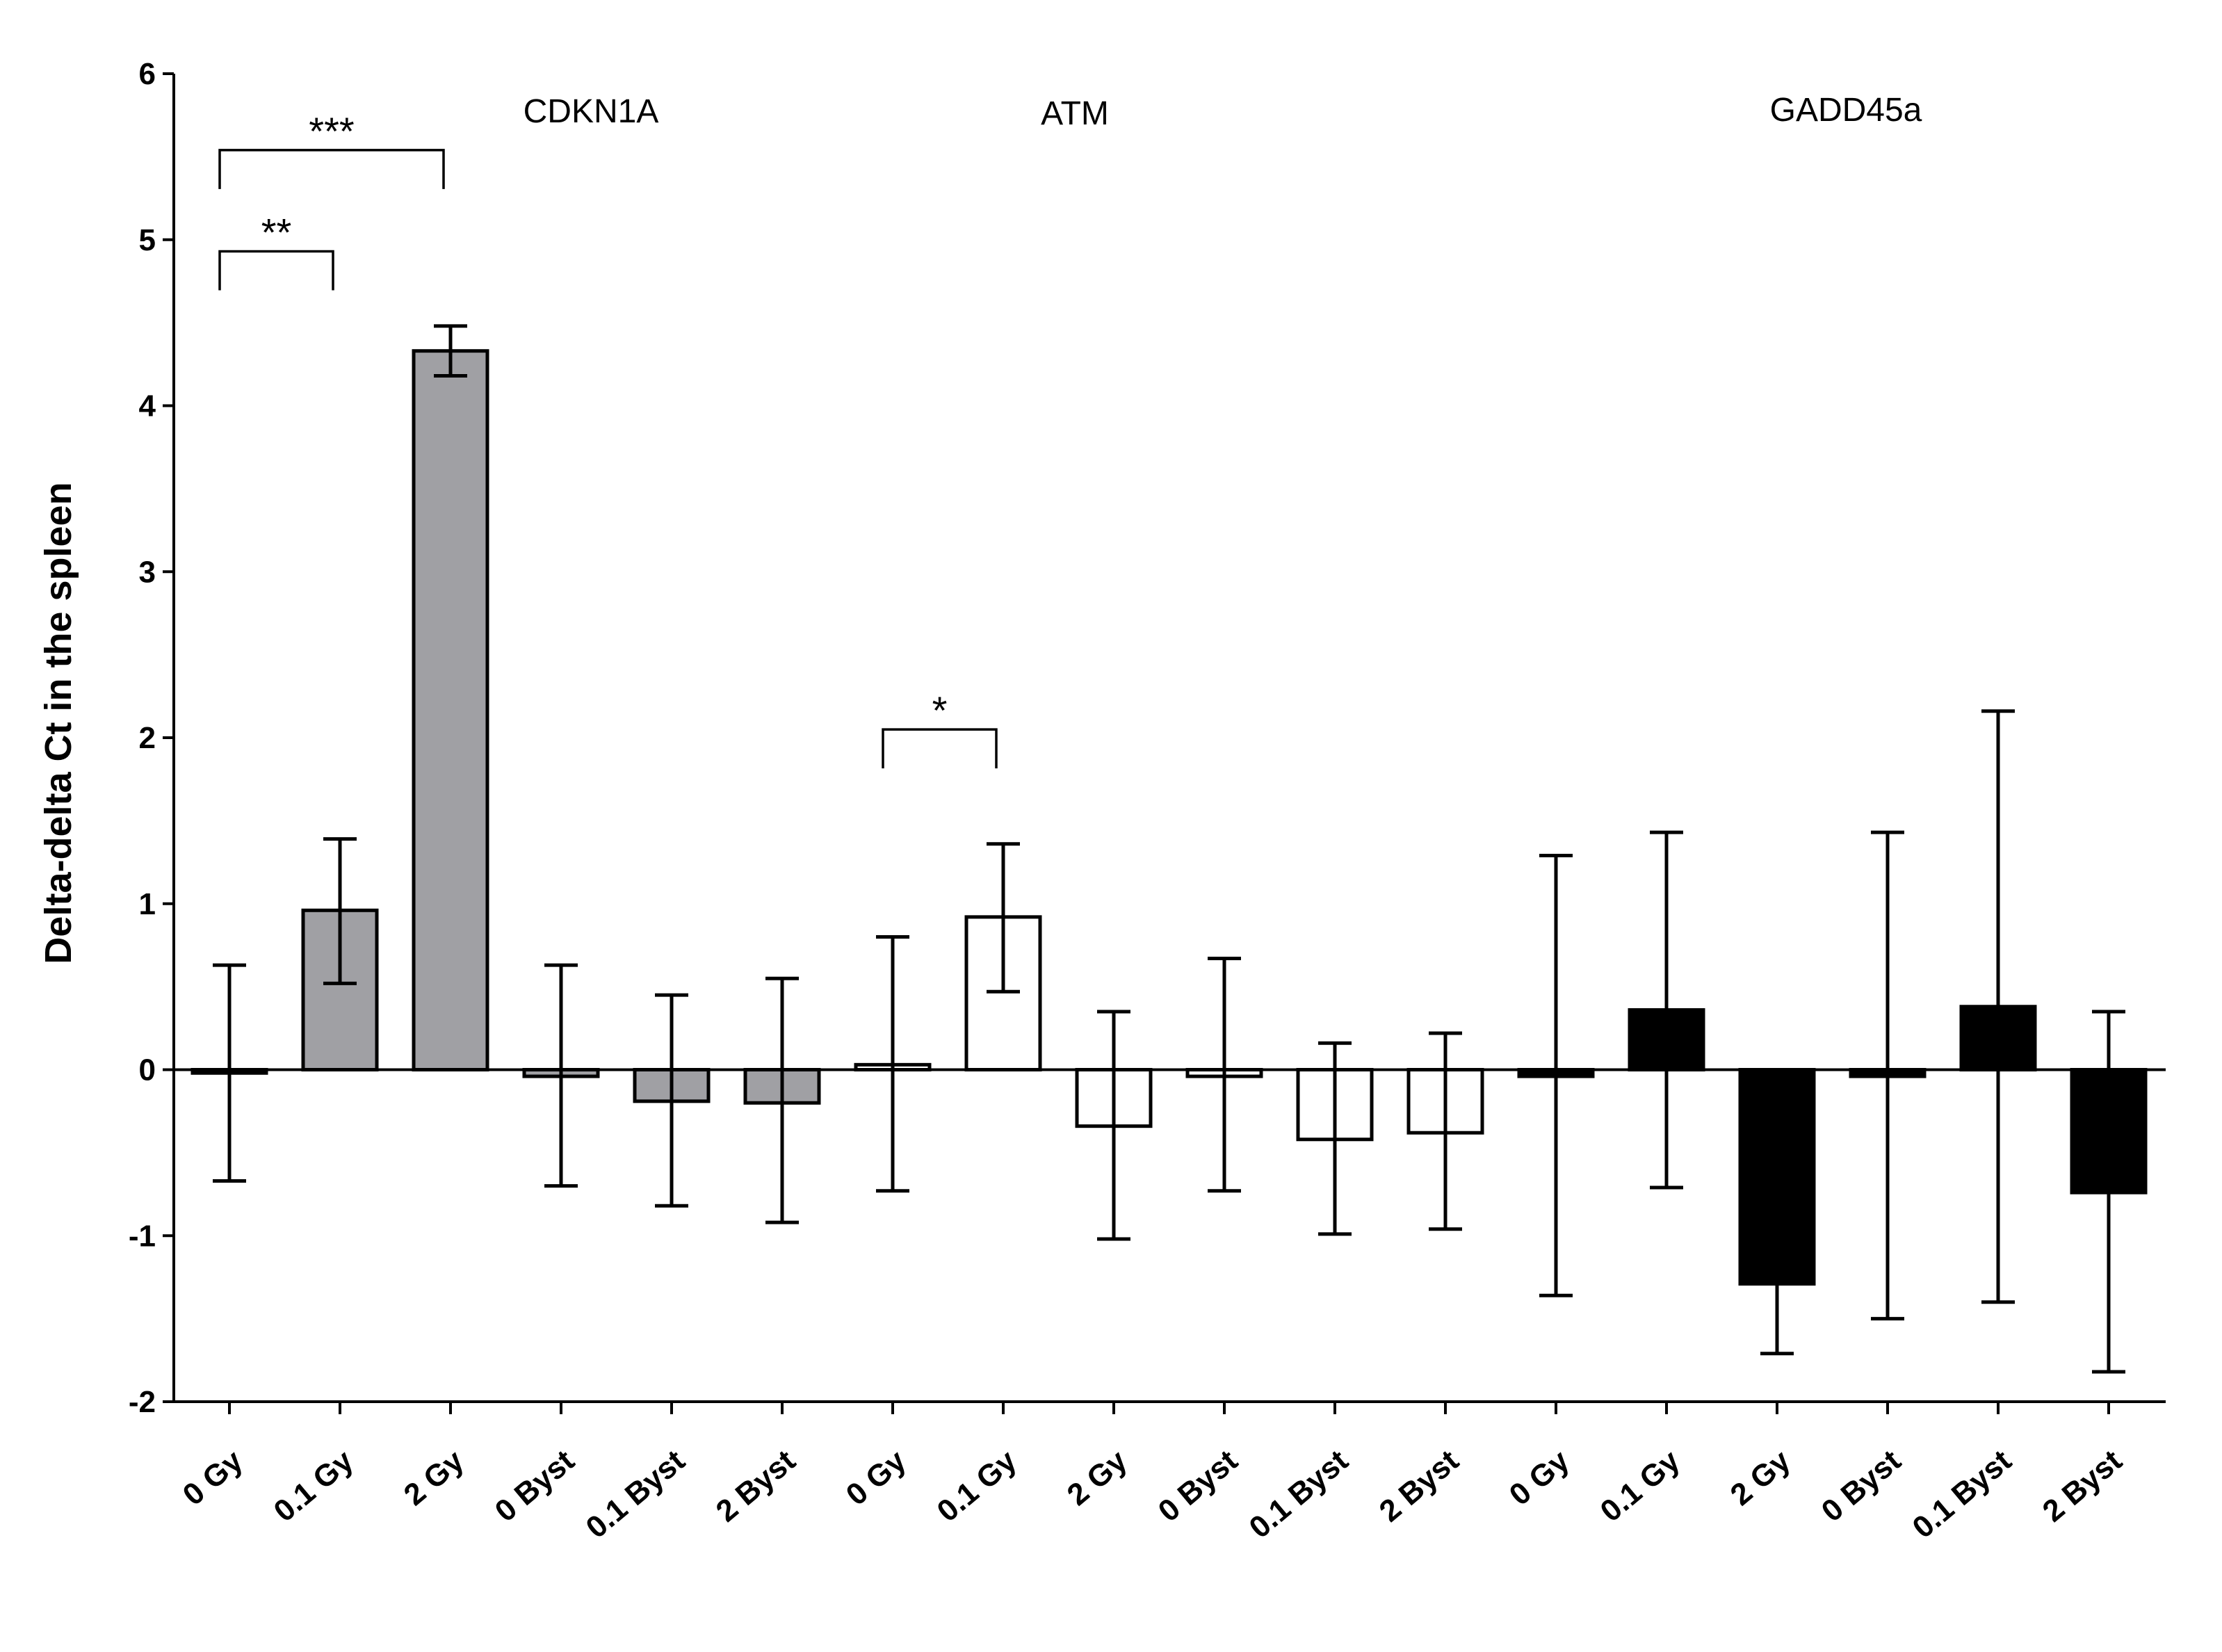  Describe the element at coordinates (147, 240) in the screenshot. I see `y-tick-label: 5` at that location.